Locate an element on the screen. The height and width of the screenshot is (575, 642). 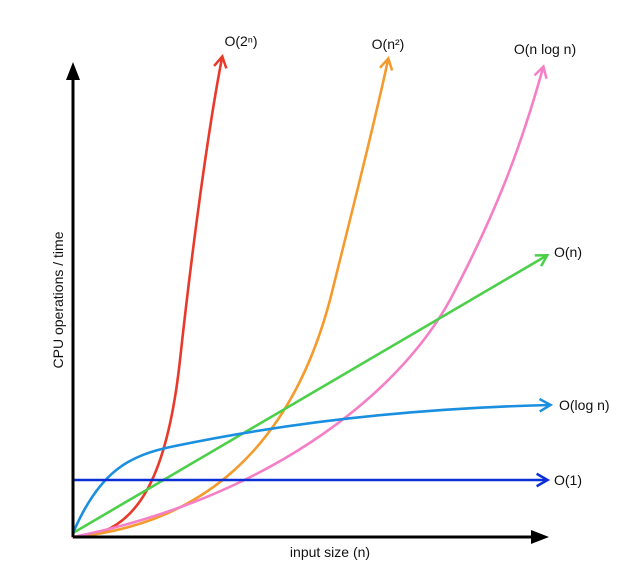
y-axis-label: CPU operations / time is located at coordinates (58, 299).